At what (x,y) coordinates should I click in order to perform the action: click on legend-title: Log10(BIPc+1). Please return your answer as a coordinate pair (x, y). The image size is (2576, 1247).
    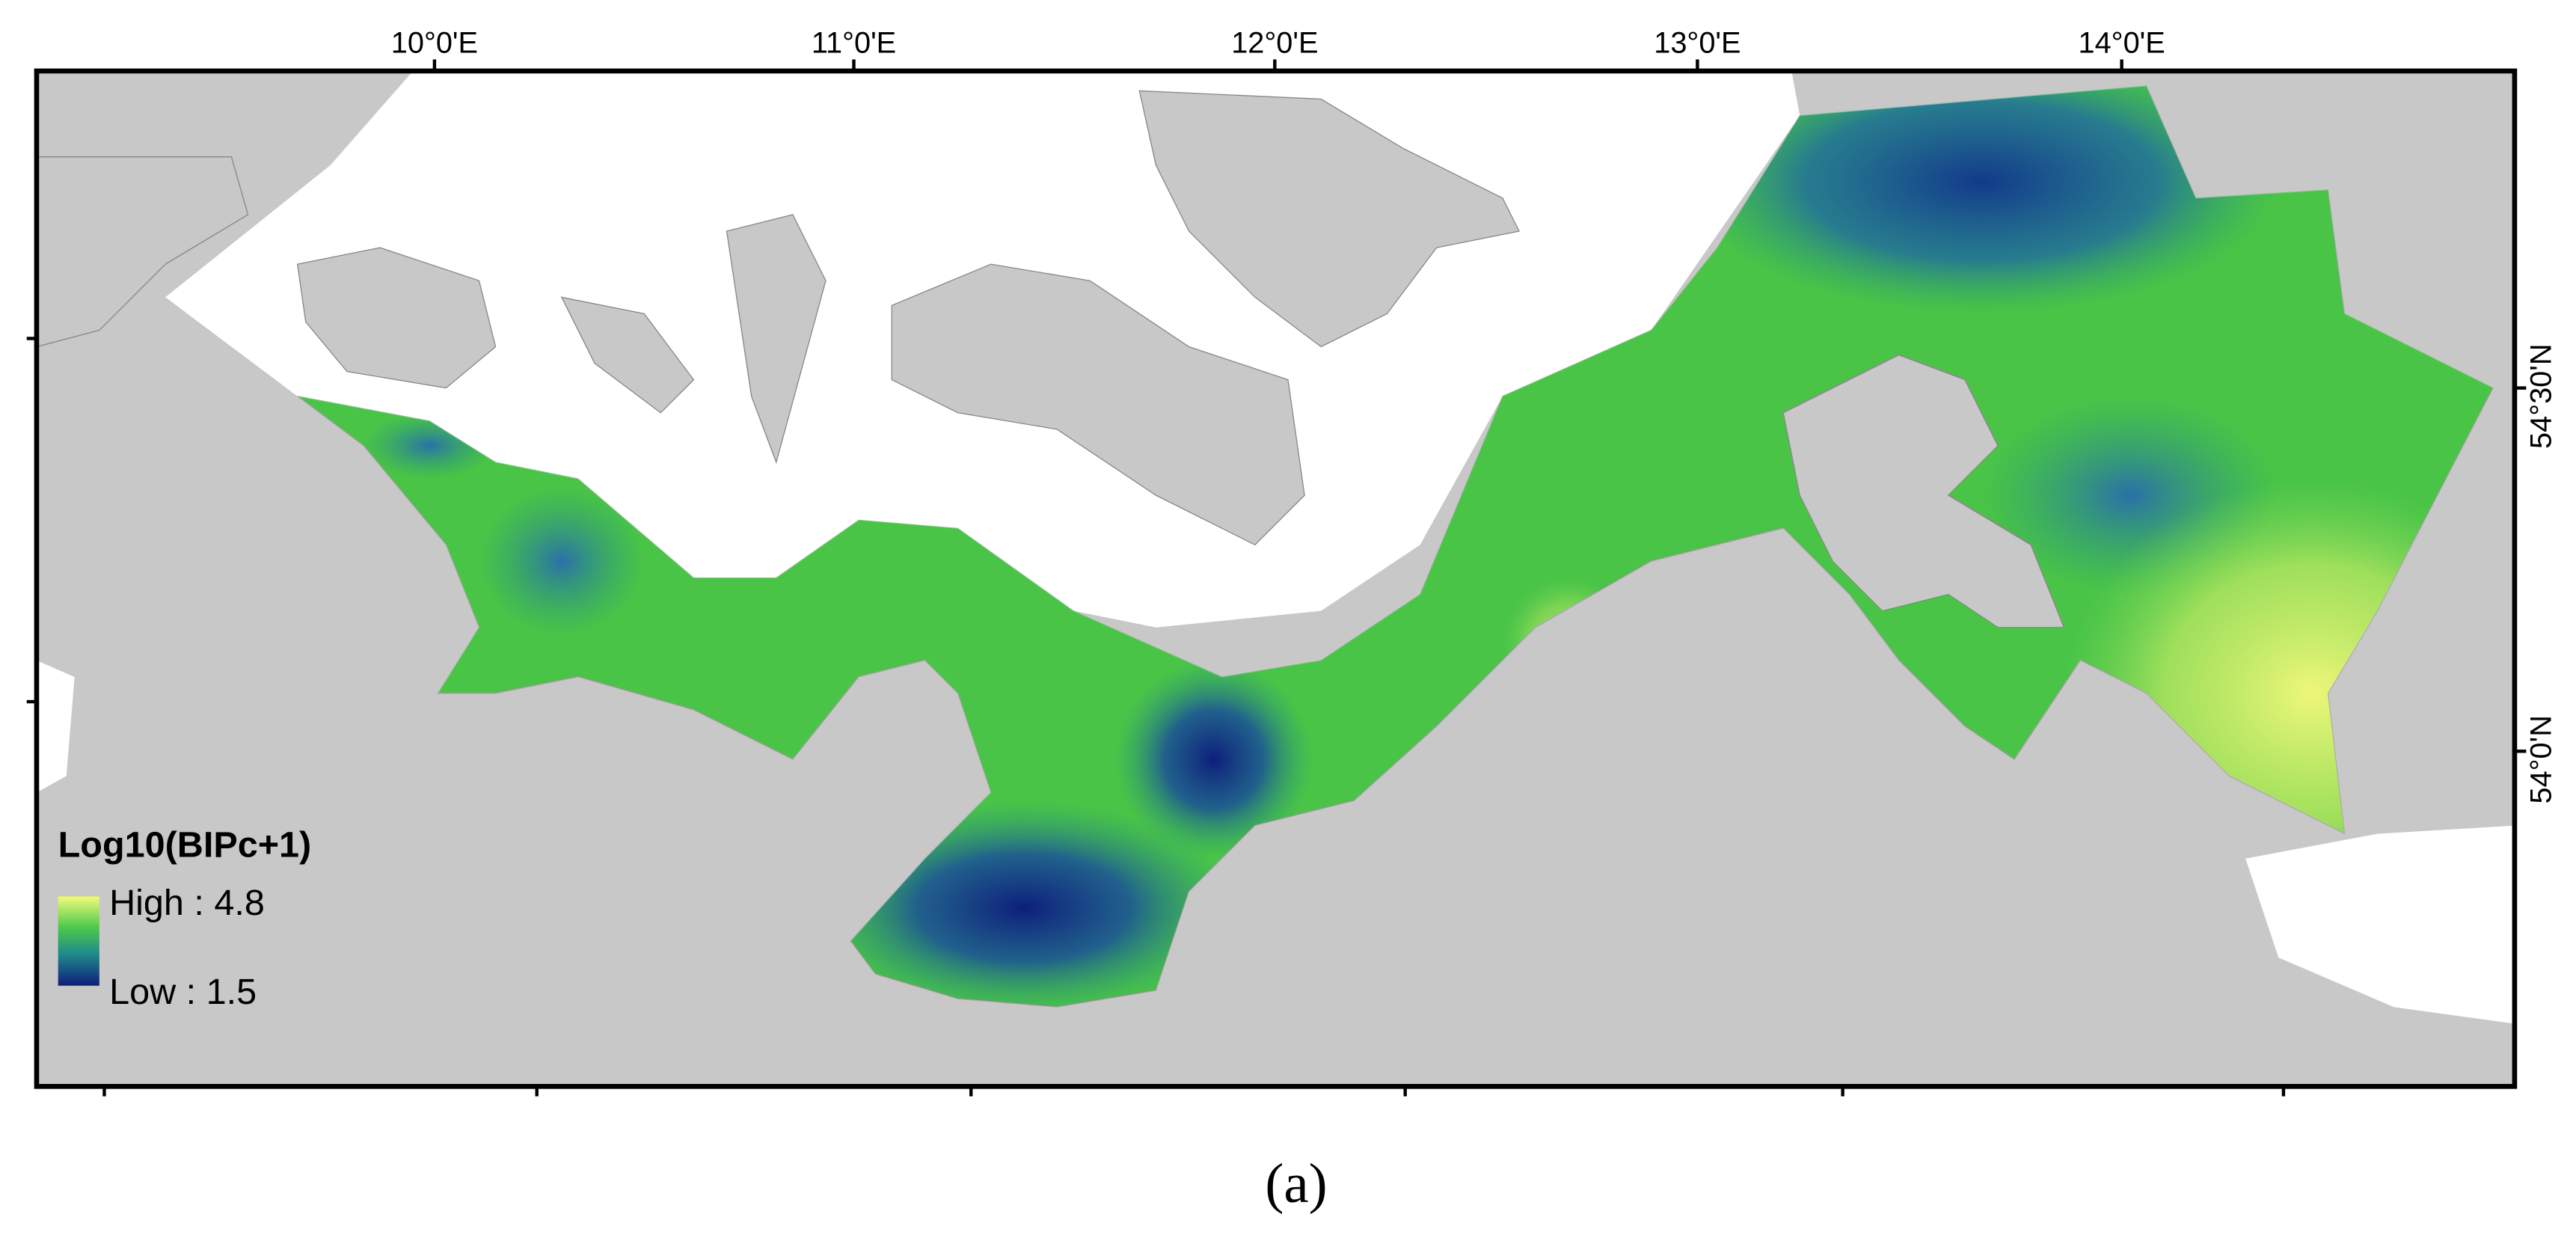
    Looking at the image, I should click on (185, 845).